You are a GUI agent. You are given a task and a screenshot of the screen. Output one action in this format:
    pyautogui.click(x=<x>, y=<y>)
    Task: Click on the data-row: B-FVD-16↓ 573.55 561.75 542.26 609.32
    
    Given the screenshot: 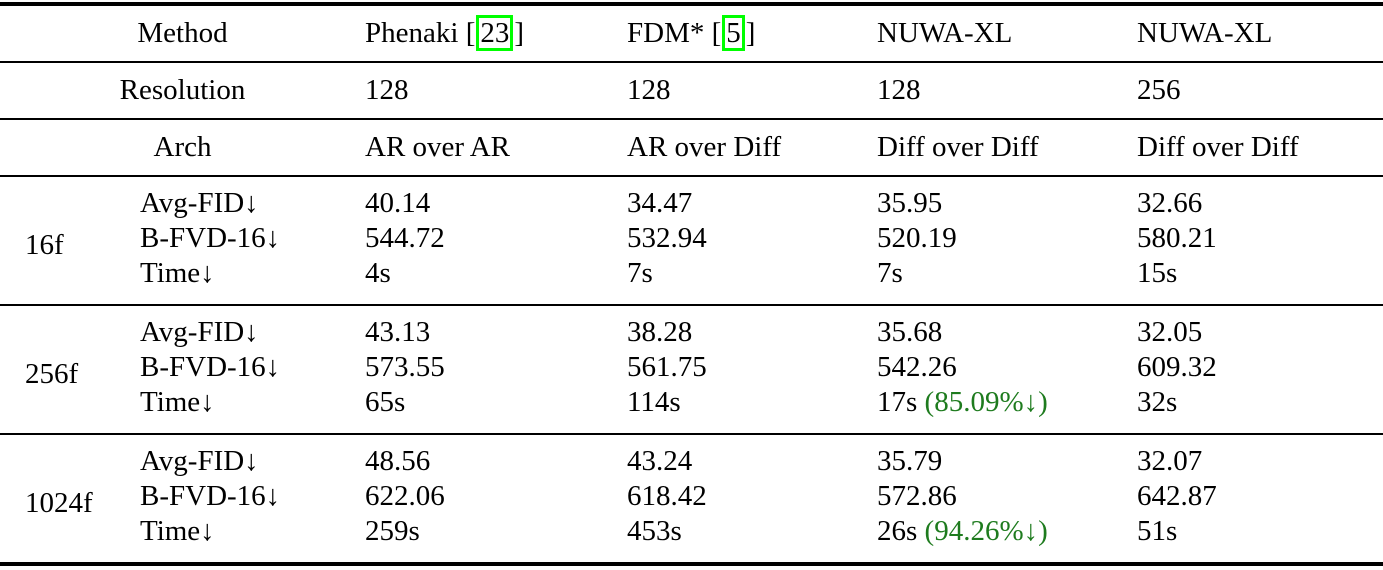 What is the action you would take?
    pyautogui.click(x=691, y=367)
    